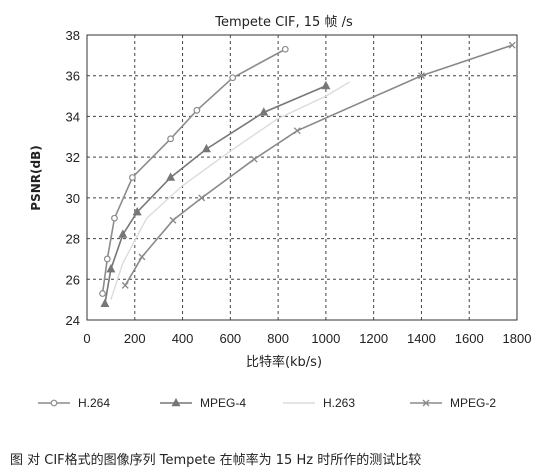 This screenshot has height=473, width=550. What do you see at coordinates (267, 403) in the screenshot?
I see `legend: H.264 MPEG-4 H.263 MPEG-2` at bounding box center [267, 403].